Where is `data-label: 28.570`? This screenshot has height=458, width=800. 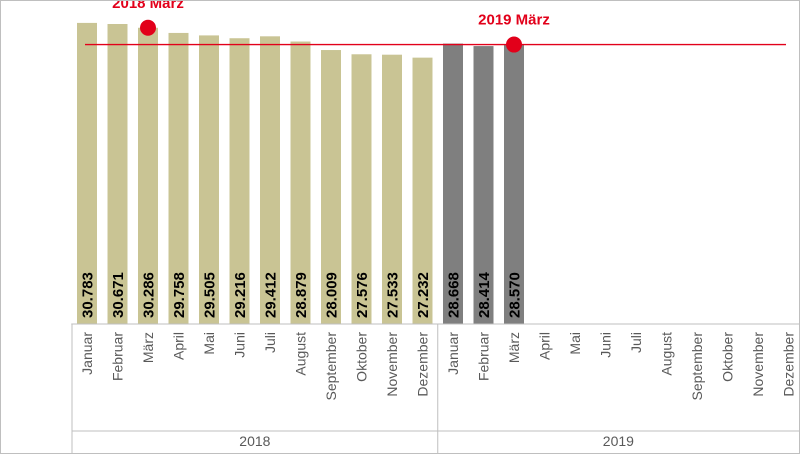 data-label: 28.570 is located at coordinates (515, 295).